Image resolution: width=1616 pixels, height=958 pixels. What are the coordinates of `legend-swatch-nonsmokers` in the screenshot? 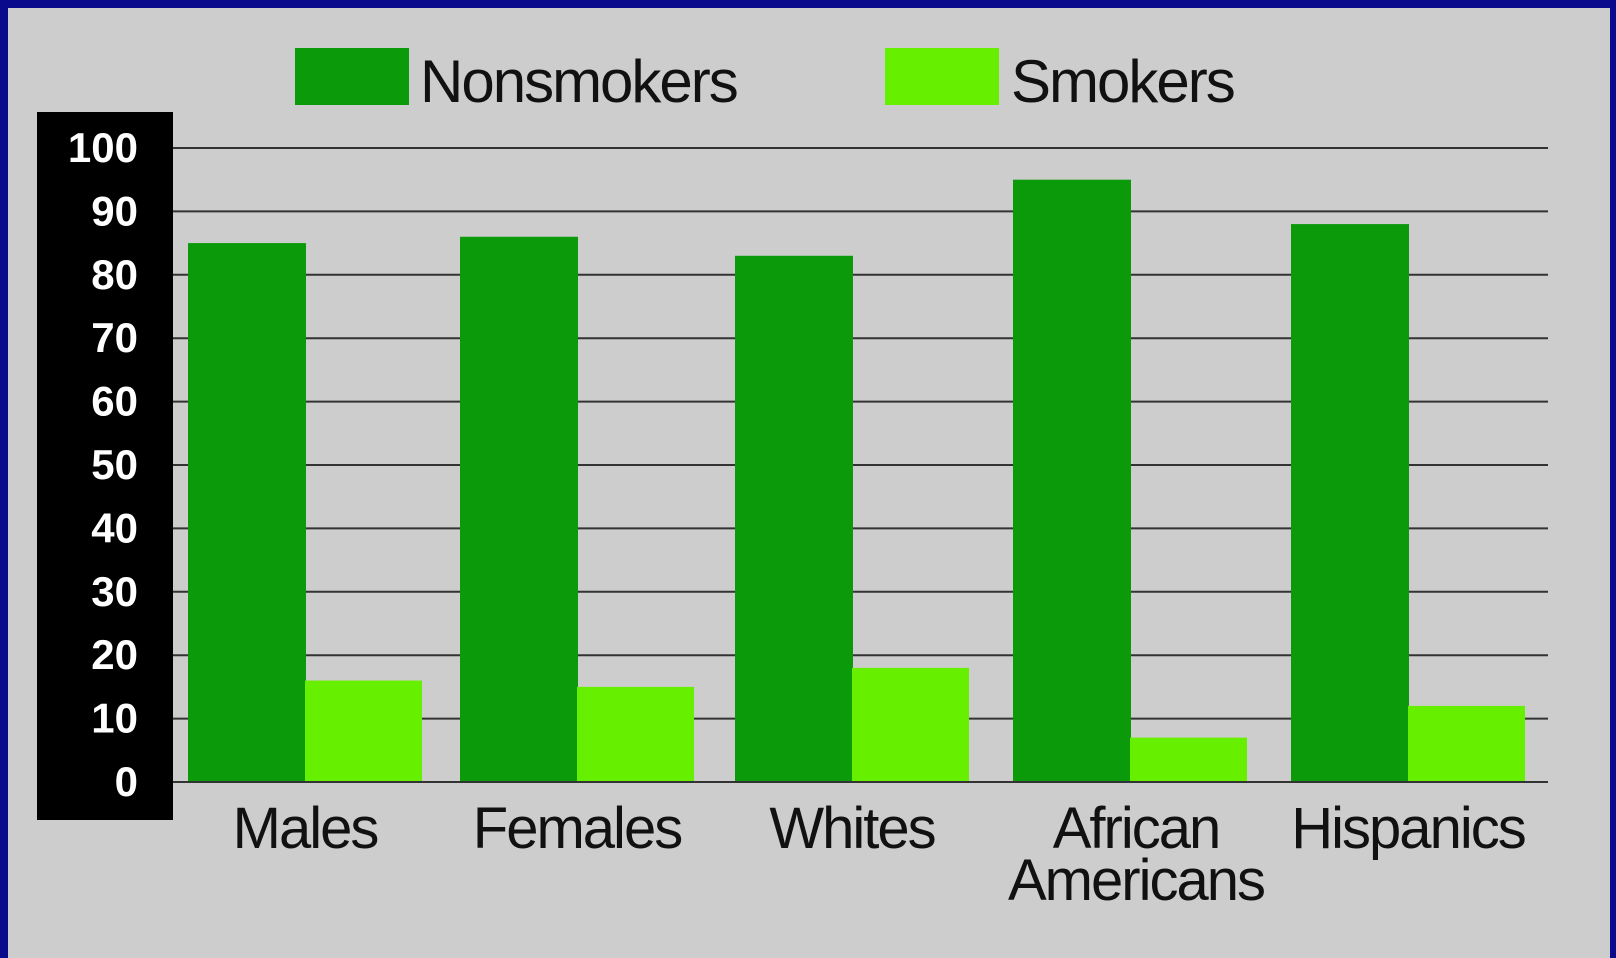 It's located at (352, 76).